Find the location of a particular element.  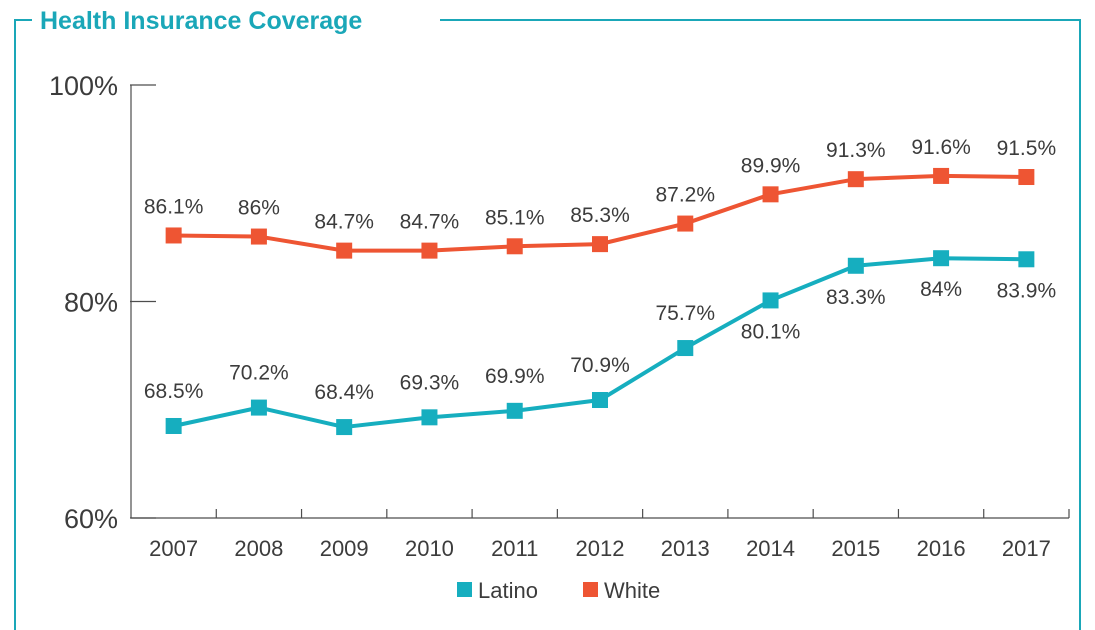

x-tick-label: 2014 is located at coordinates (770, 548).